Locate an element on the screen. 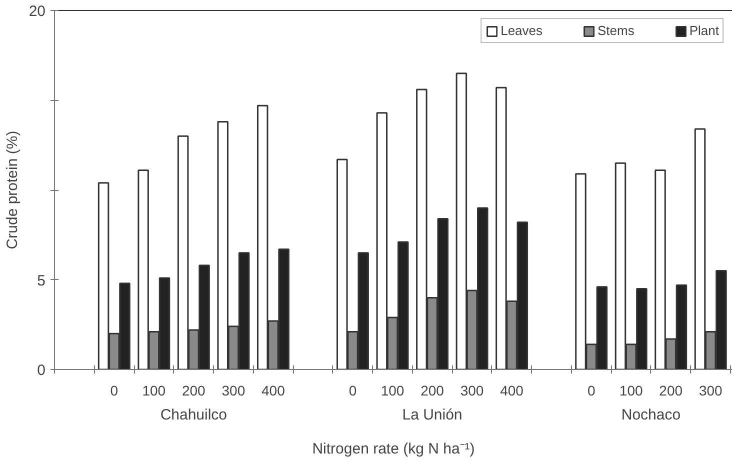 The width and height of the screenshot is (732, 460). y-tick-label: 20 is located at coordinates (37, 11).